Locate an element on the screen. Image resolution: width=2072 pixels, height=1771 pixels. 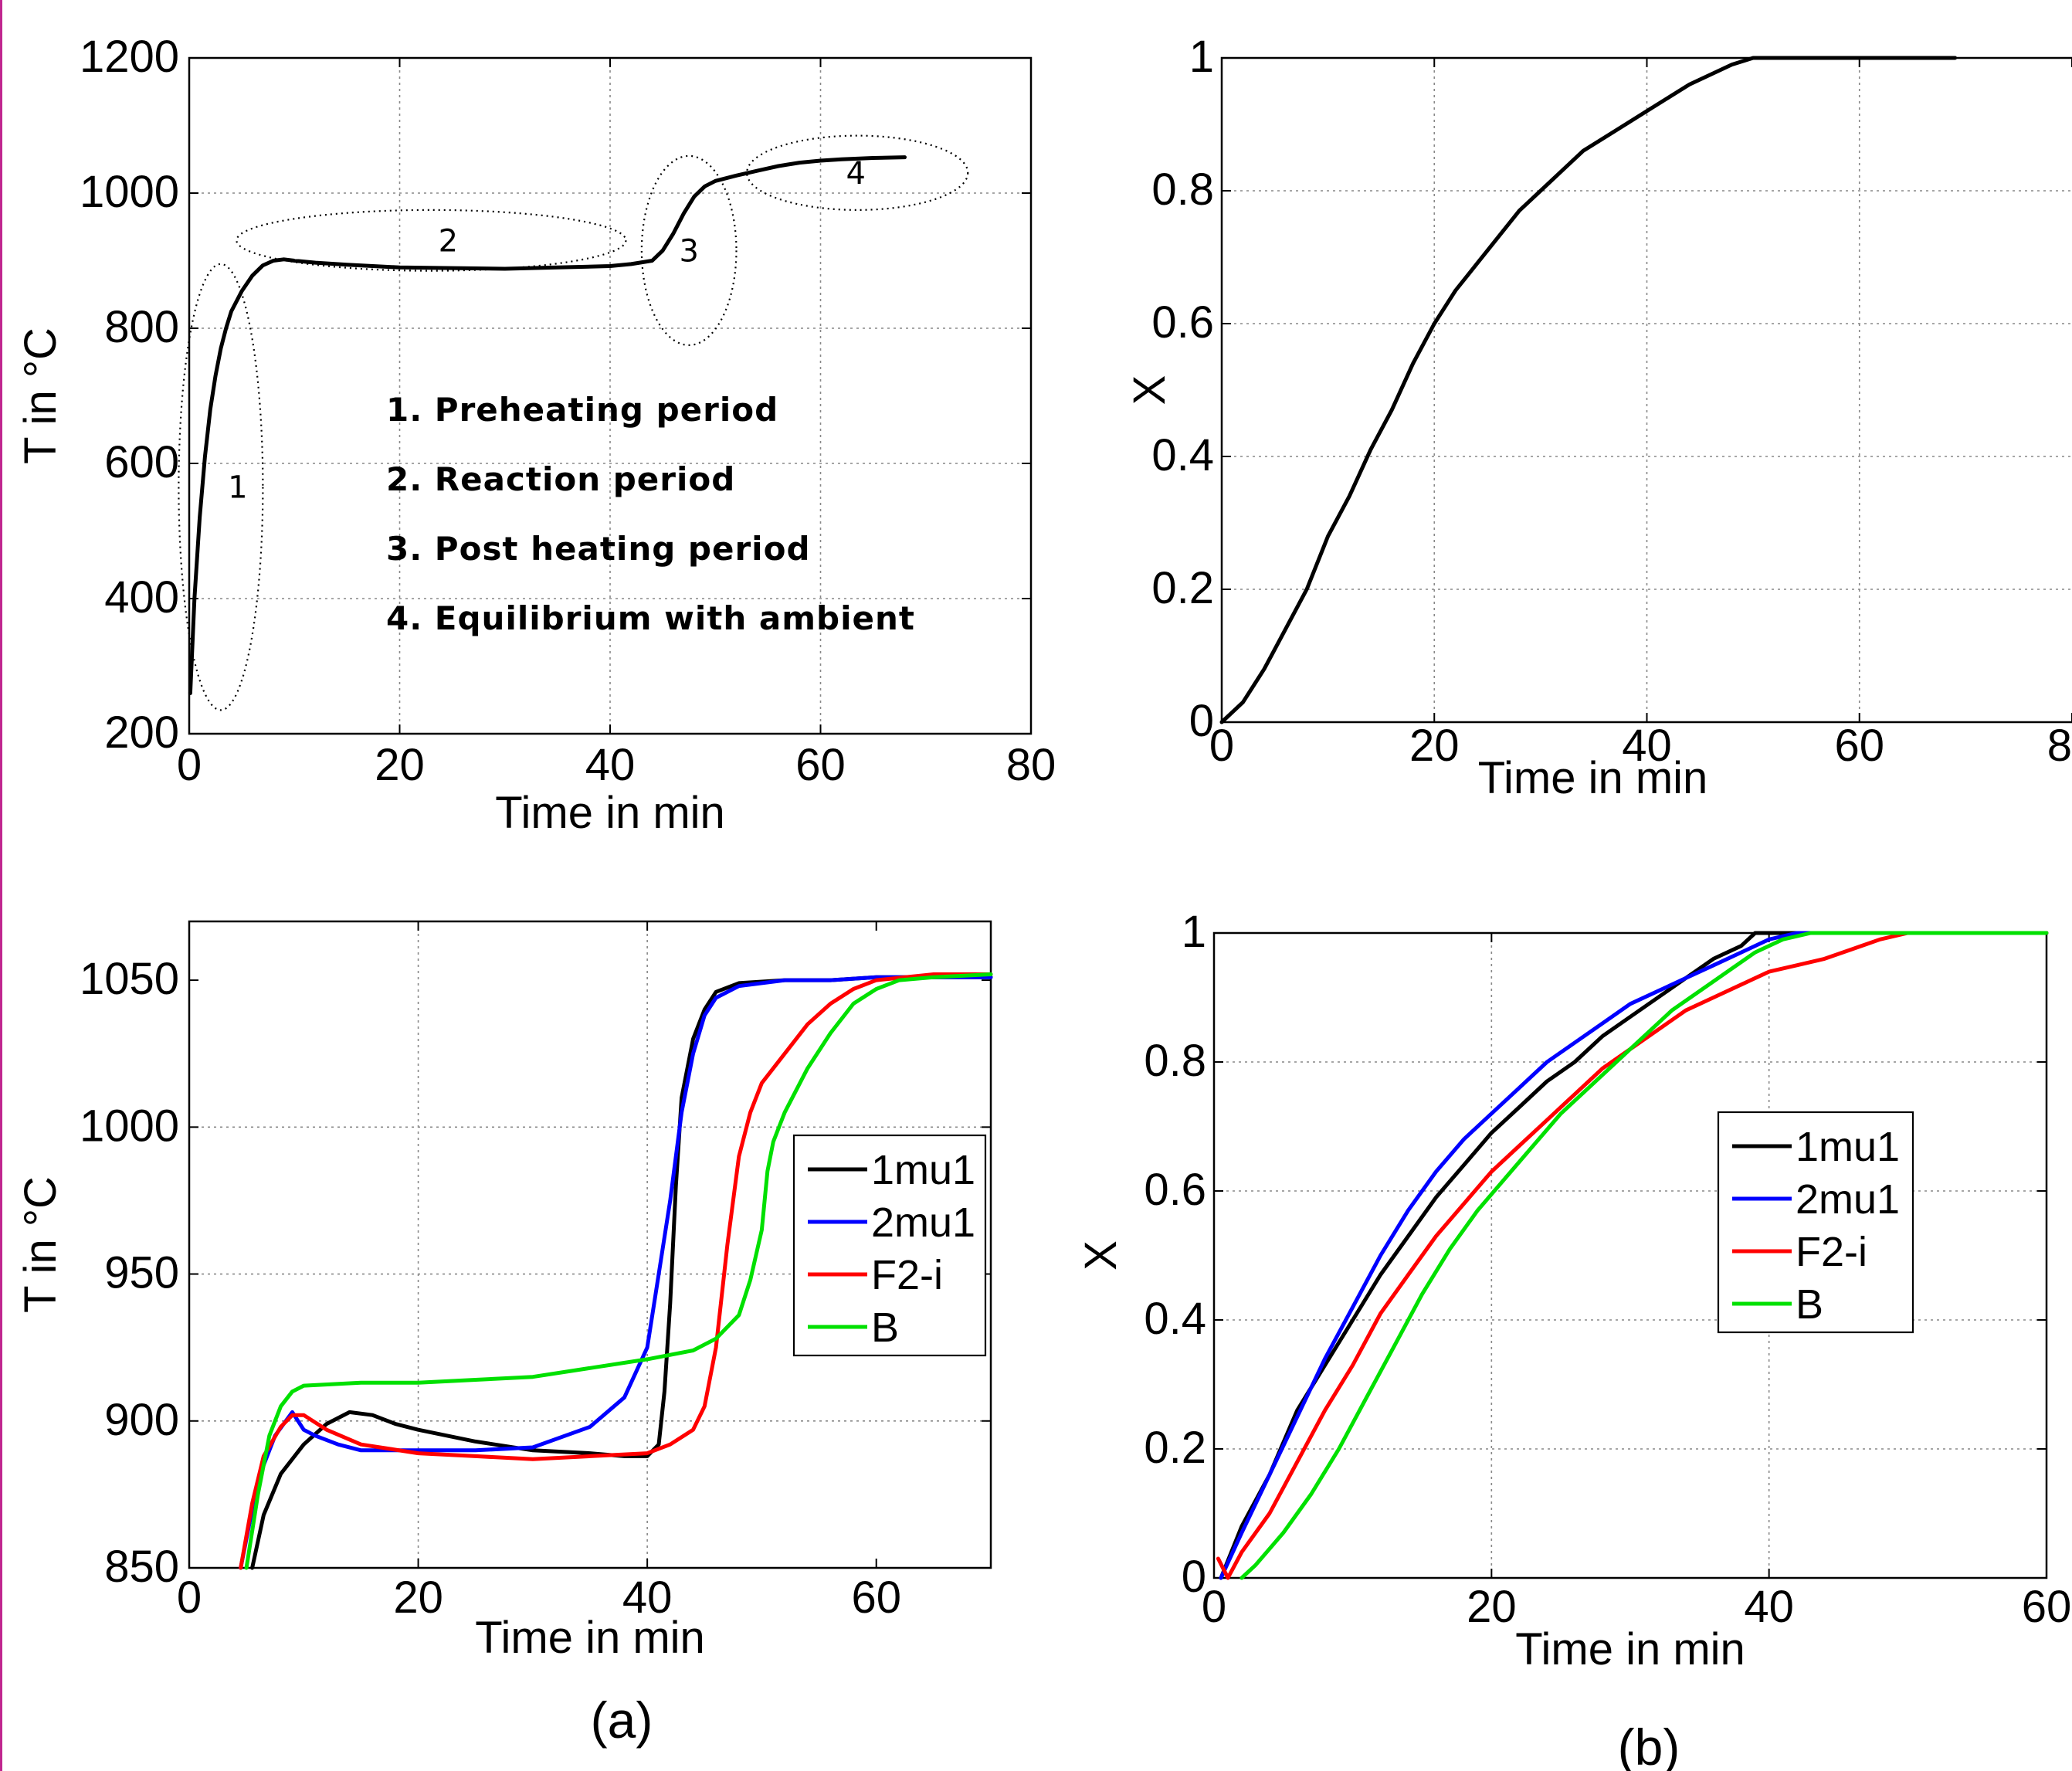
y-tick-label: 900 is located at coordinates (141, 1420).